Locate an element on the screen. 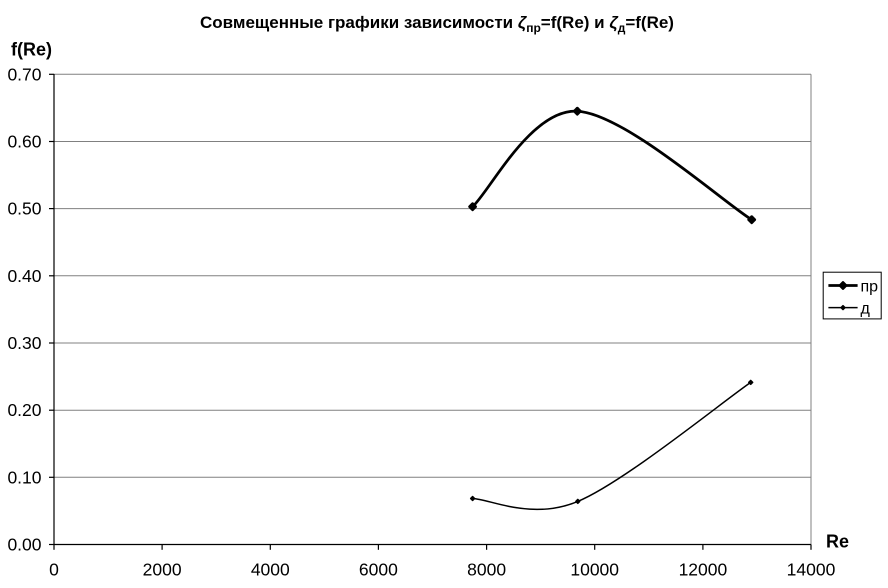 This screenshot has height=588, width=888. svg-text: 0.50 is located at coordinates (24, 209).